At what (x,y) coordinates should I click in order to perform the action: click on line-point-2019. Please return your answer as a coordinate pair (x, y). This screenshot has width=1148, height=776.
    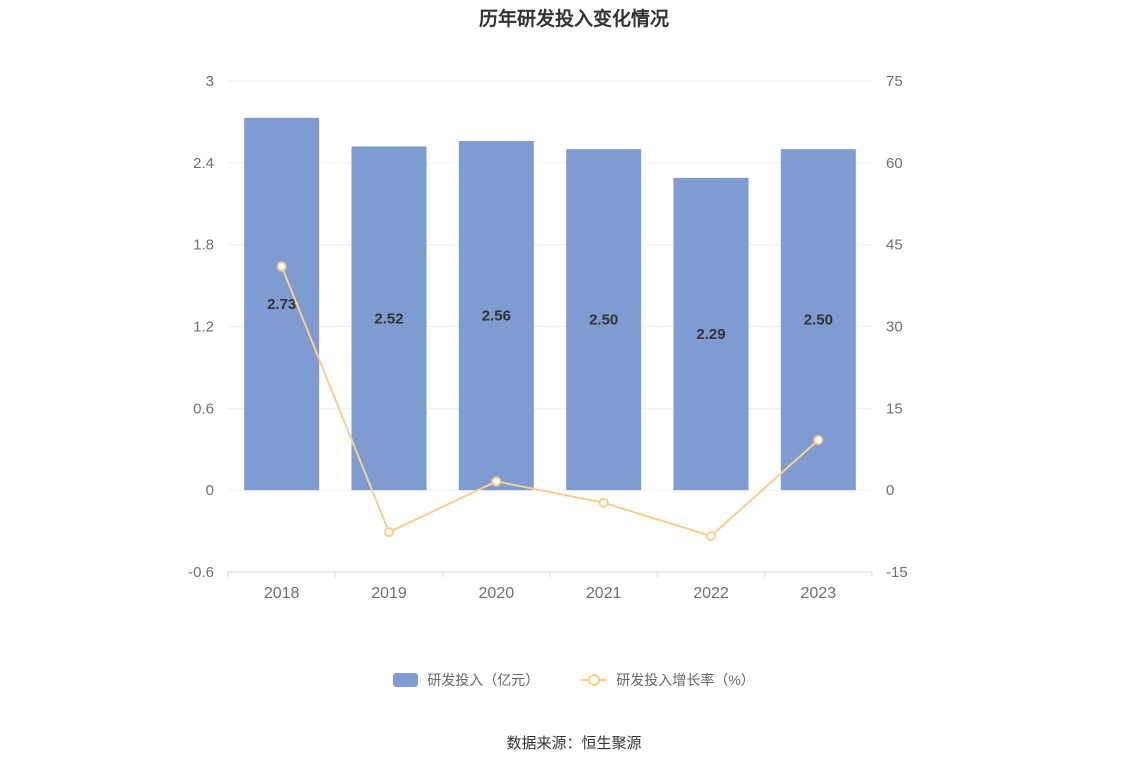
    Looking at the image, I should click on (389, 532).